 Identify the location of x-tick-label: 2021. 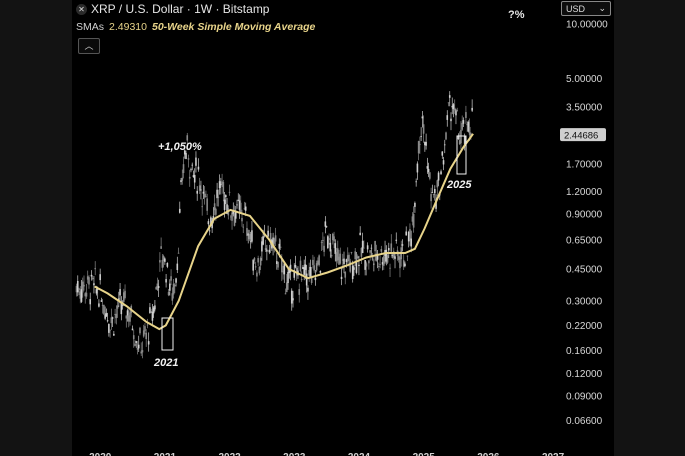
(165, 454).